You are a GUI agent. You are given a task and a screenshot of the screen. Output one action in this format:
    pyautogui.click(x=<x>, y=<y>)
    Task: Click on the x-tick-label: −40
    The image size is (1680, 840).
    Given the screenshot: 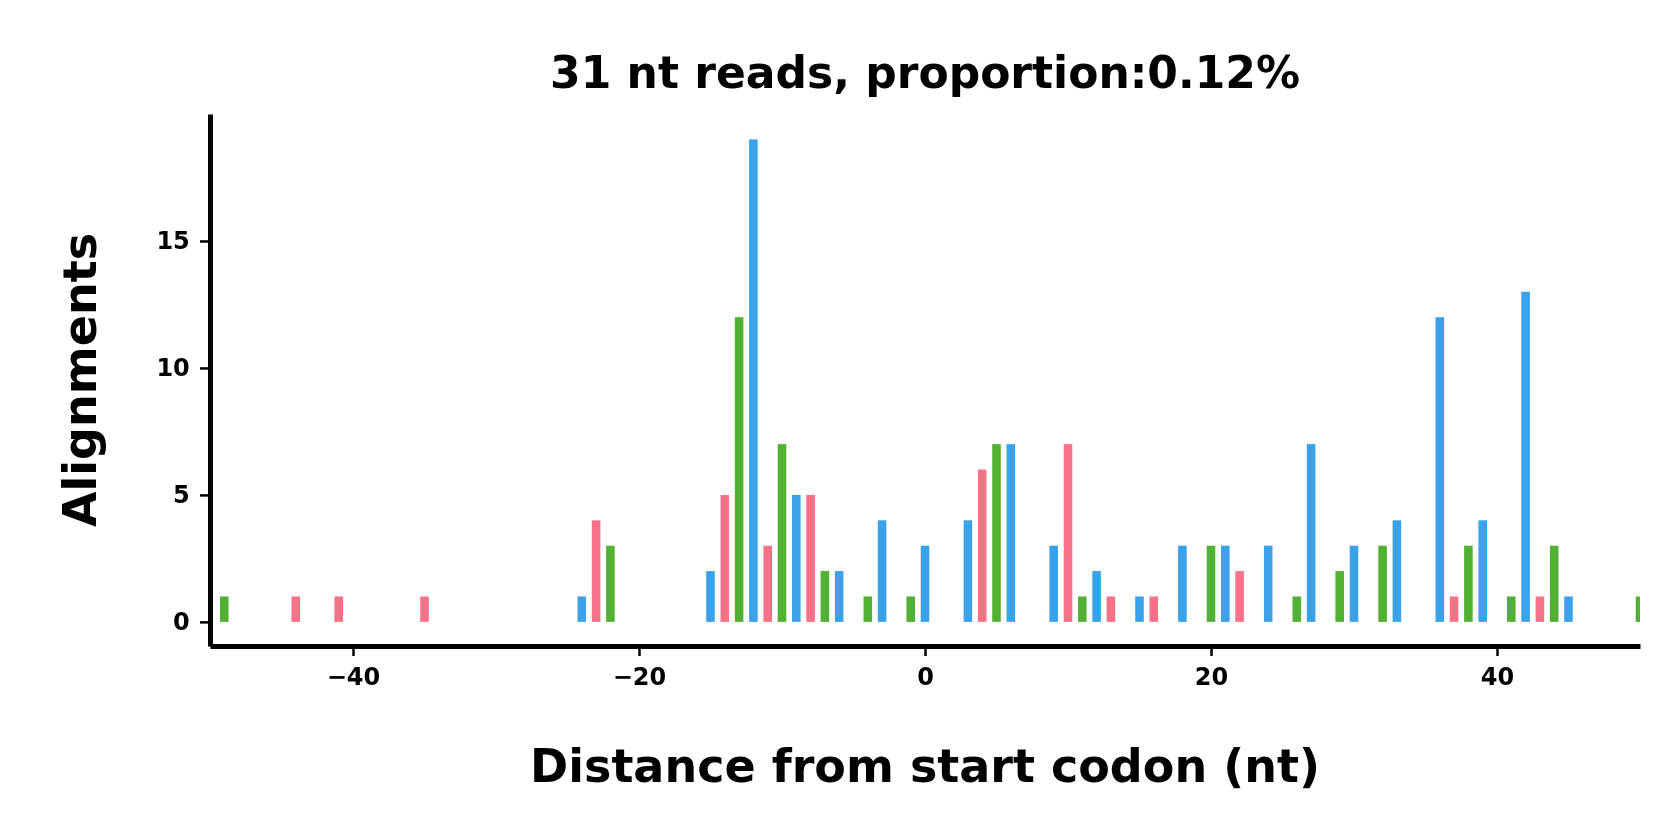 What is the action you would take?
    pyautogui.click(x=353, y=677)
    